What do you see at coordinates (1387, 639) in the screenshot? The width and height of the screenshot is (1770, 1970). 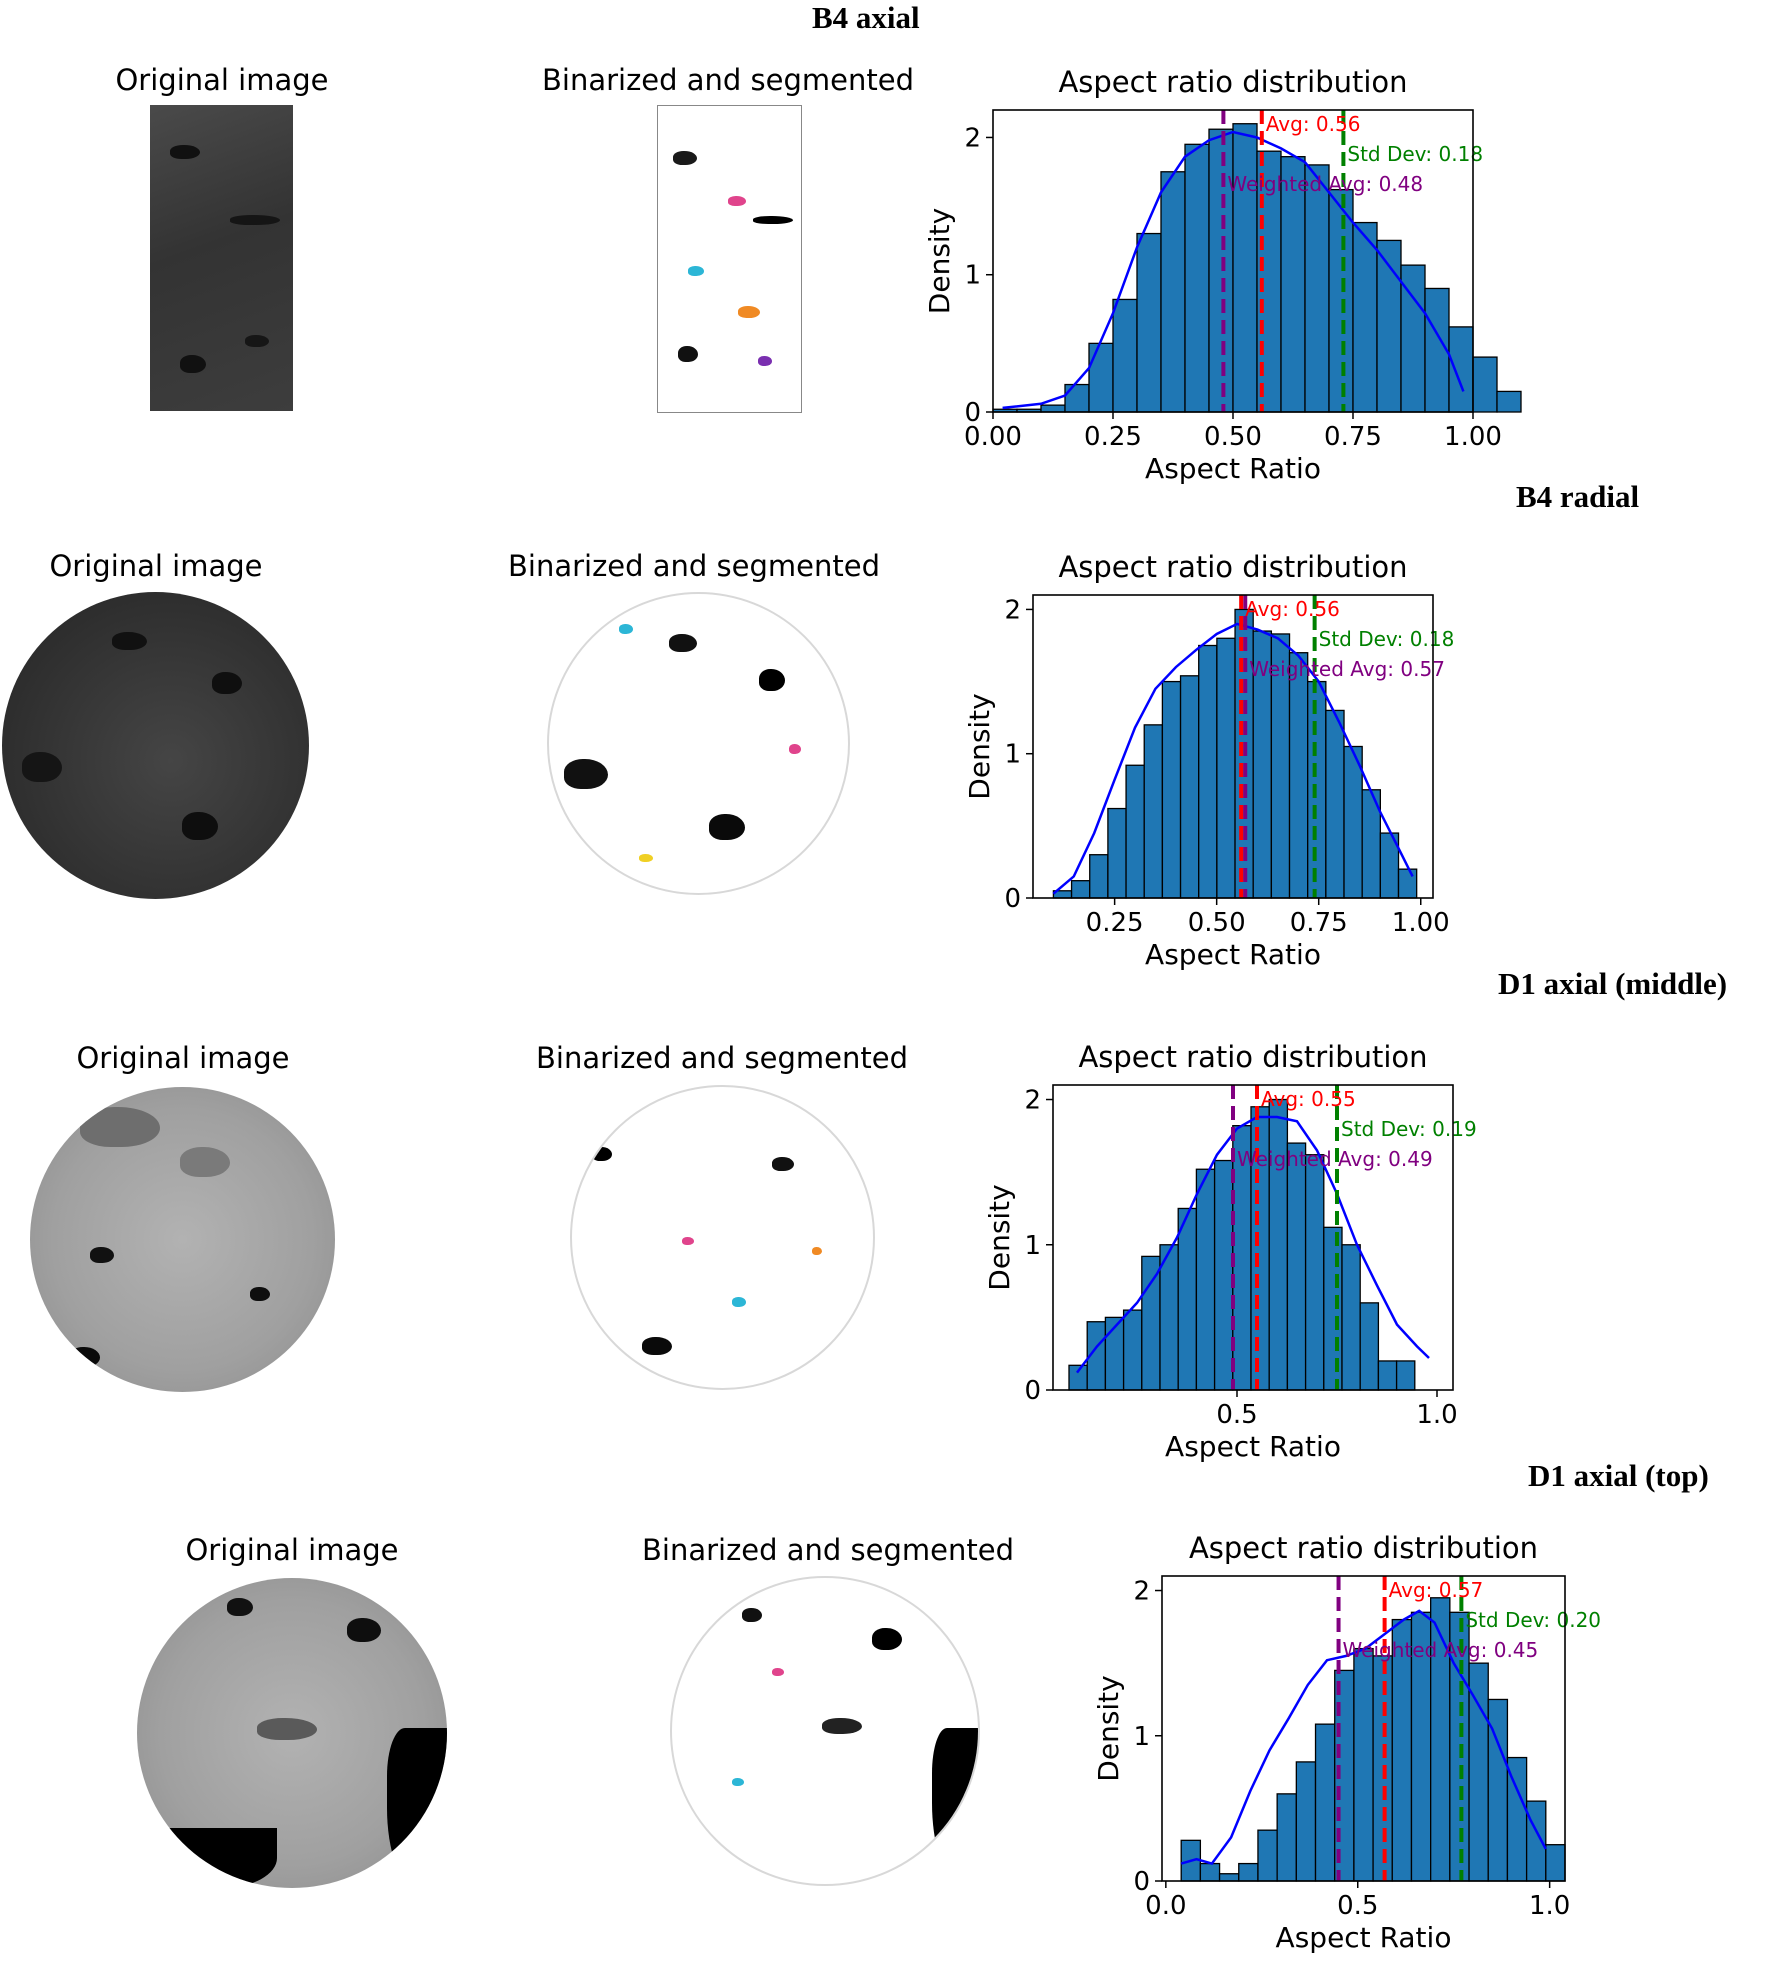 I see `std-dev-label: Std Dev: 0.18` at bounding box center [1387, 639].